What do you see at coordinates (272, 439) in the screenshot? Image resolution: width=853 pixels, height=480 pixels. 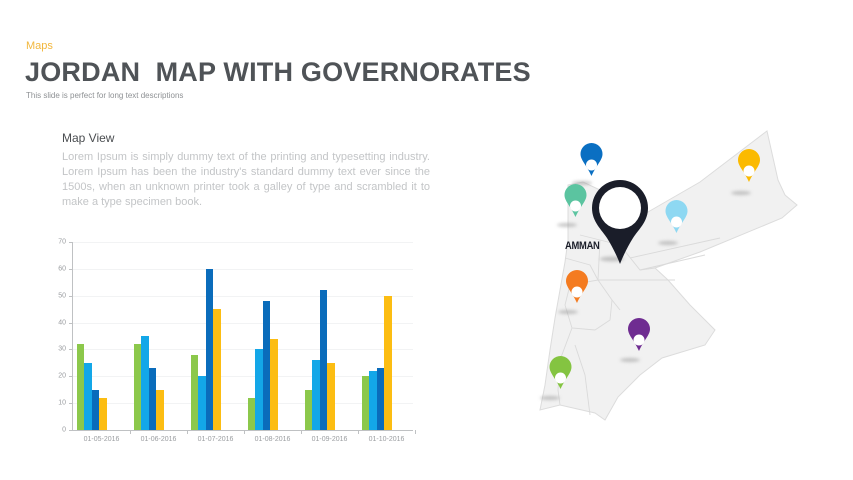 I see `x-tick-label: 01-08-2016` at bounding box center [272, 439].